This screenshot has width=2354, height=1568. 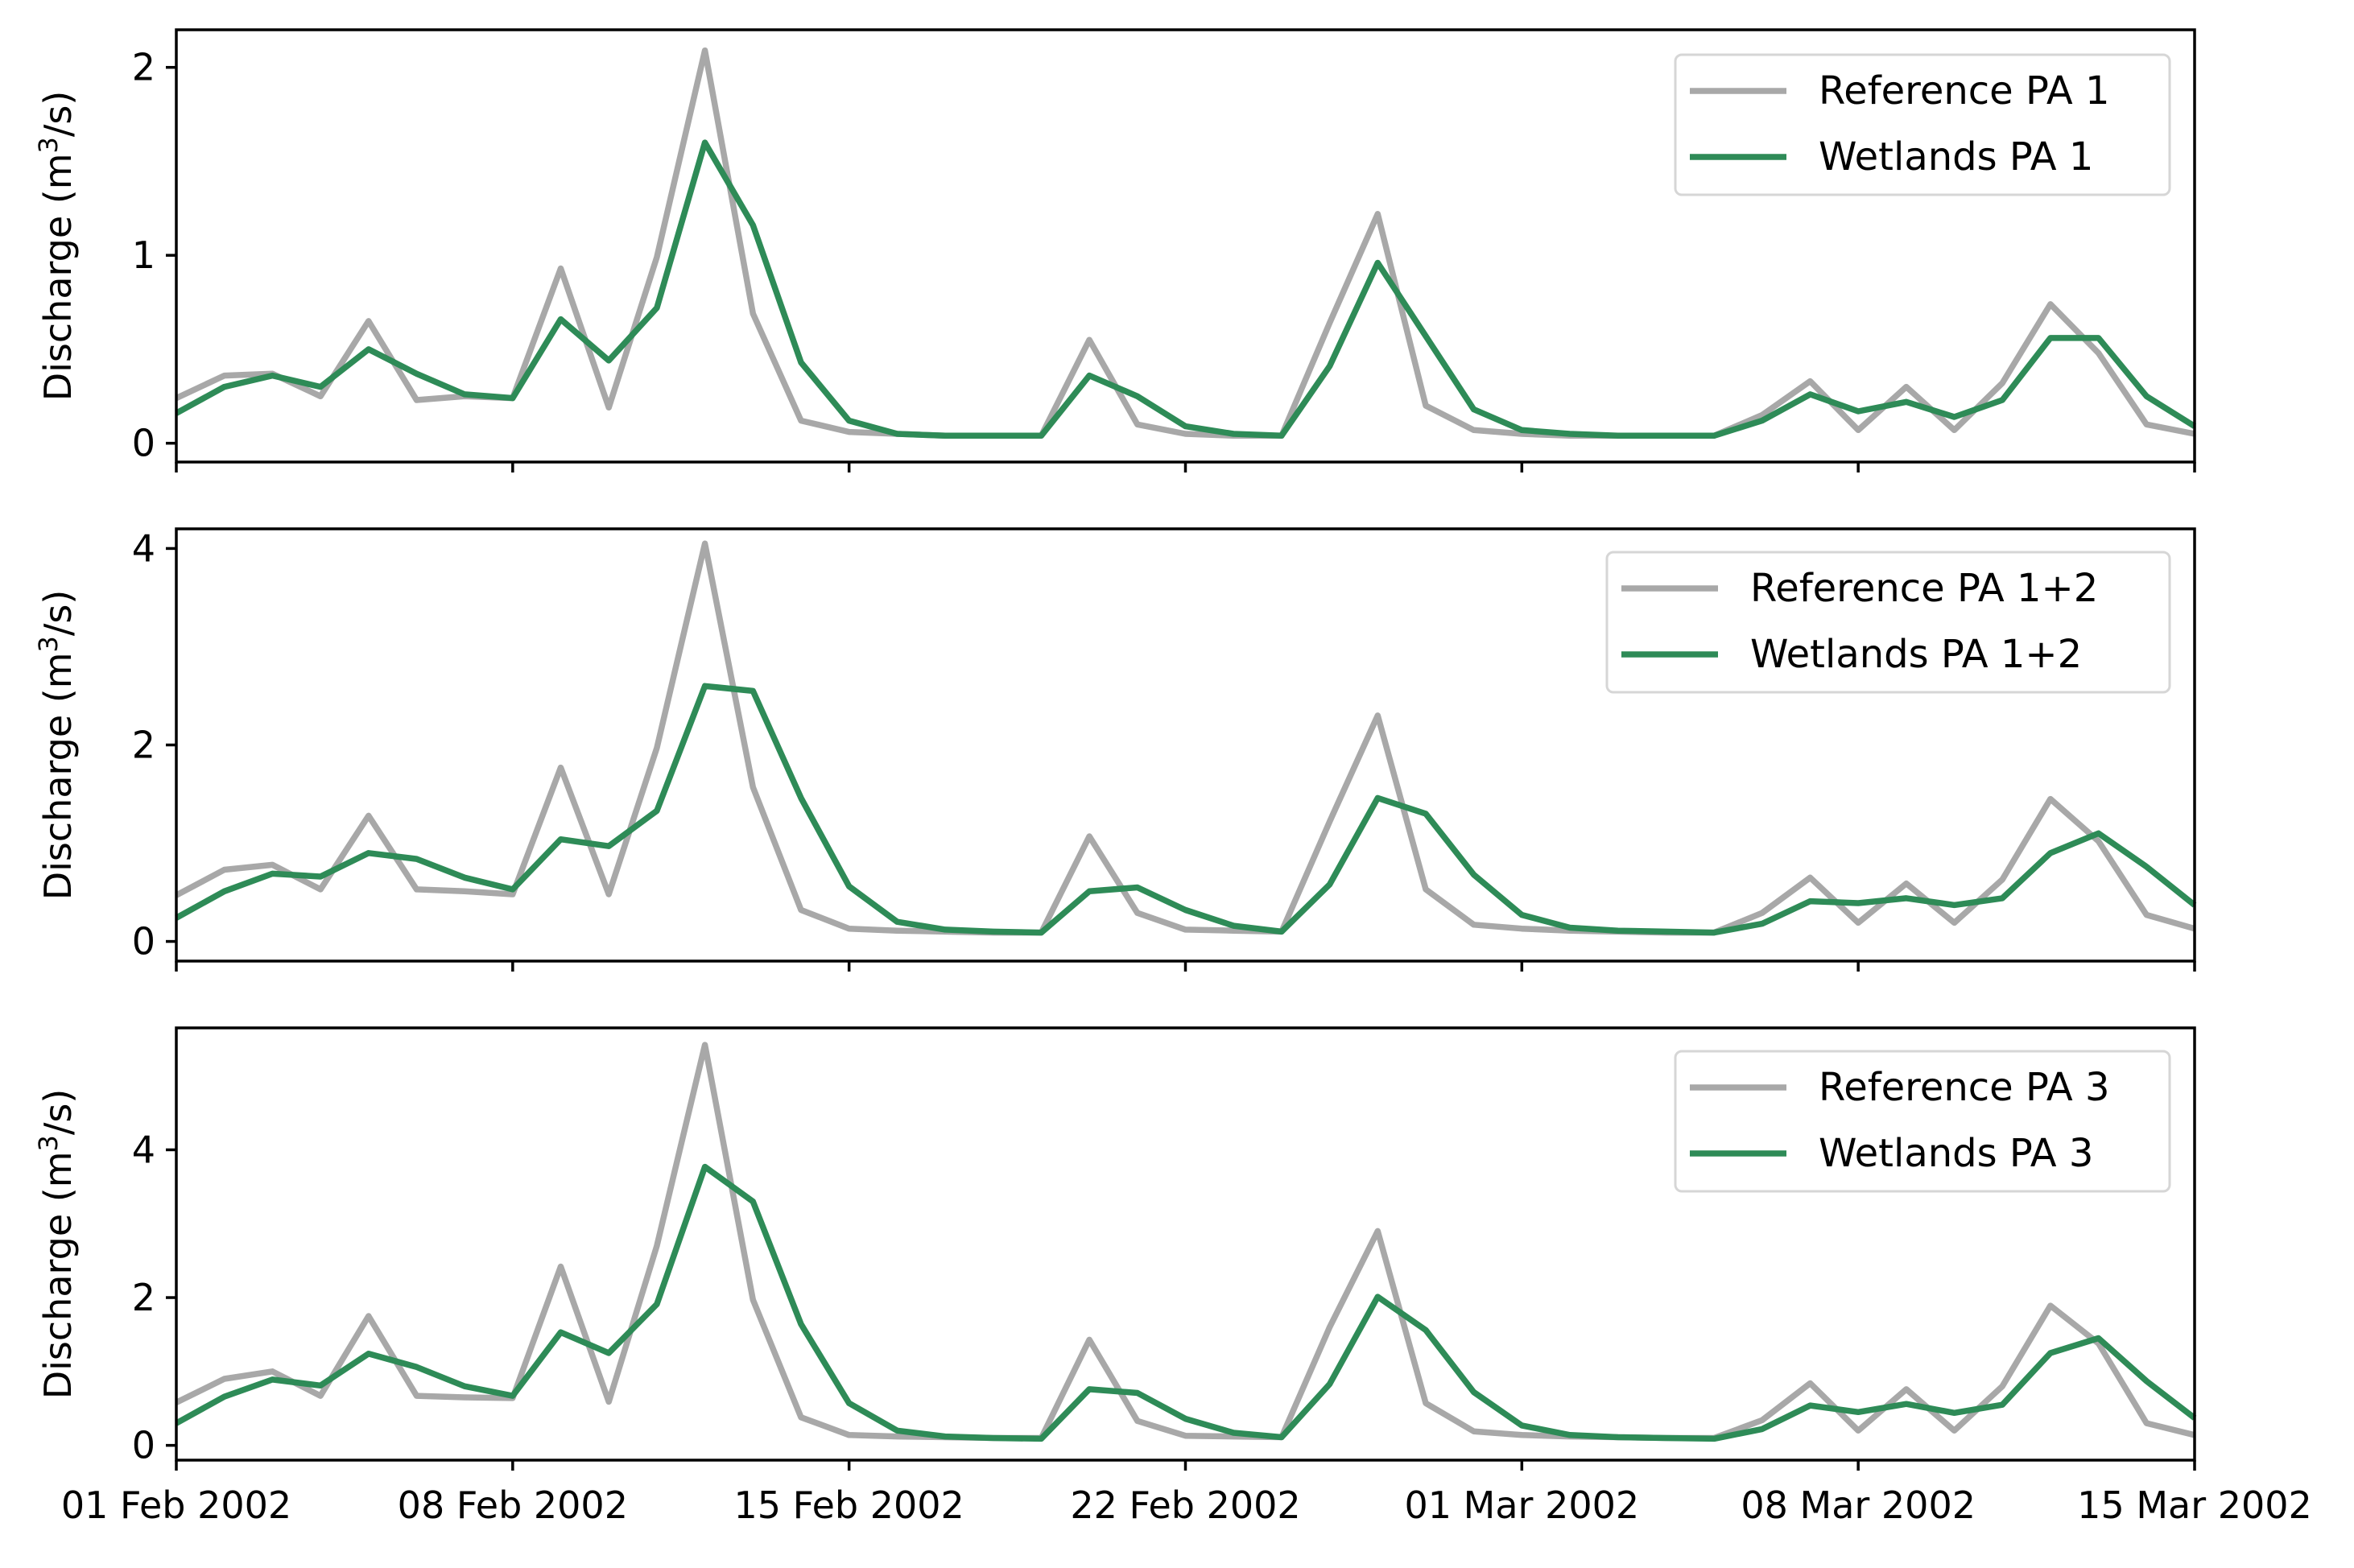 I want to click on legend-label-wetlands: Wetlands PA 3, so click(x=1956, y=1154).